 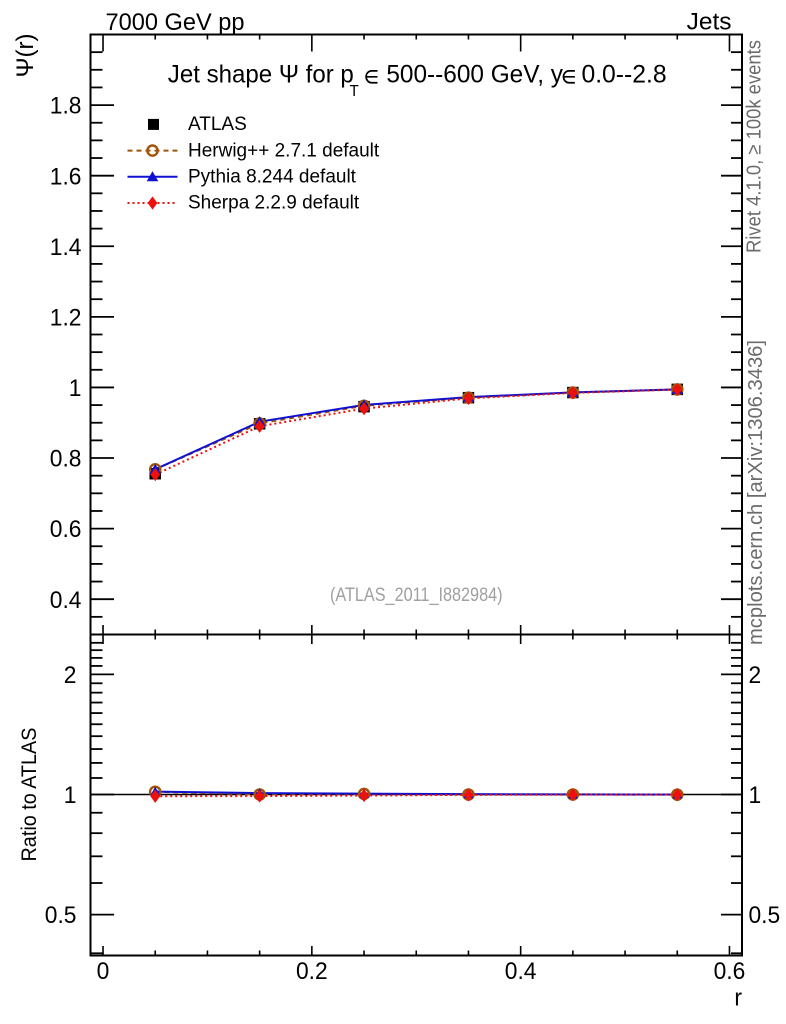 What do you see at coordinates (623, 75) in the screenshot?
I see `svg-text: 0.0--2.8` at bounding box center [623, 75].